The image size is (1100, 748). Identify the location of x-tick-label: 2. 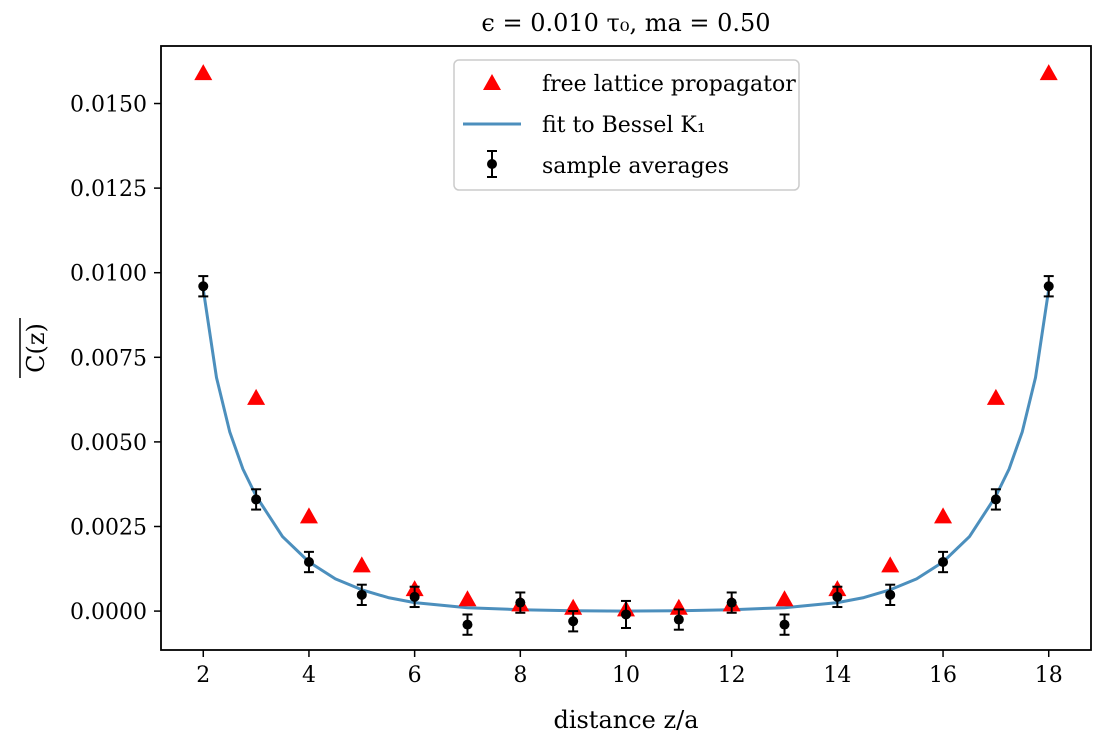
(203, 675).